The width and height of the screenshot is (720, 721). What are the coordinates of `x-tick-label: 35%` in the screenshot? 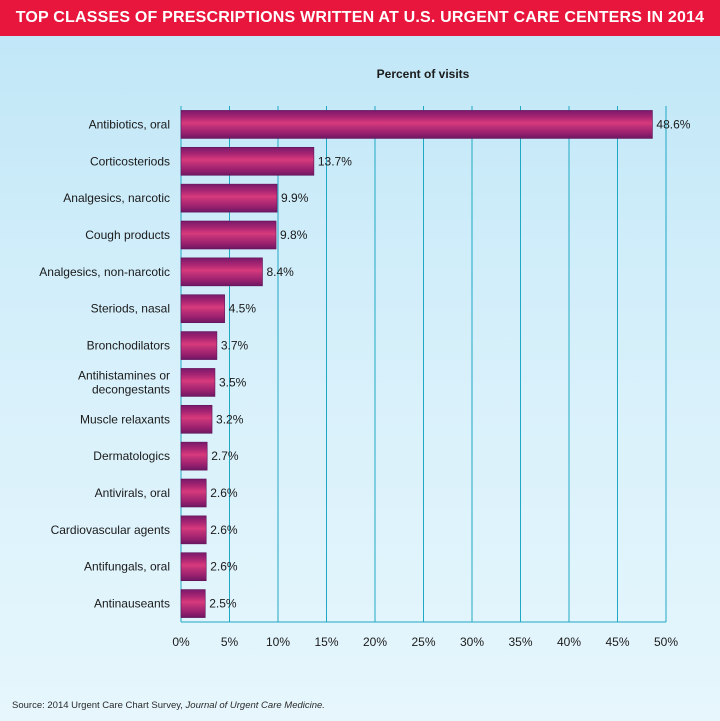 It's located at (520, 642).